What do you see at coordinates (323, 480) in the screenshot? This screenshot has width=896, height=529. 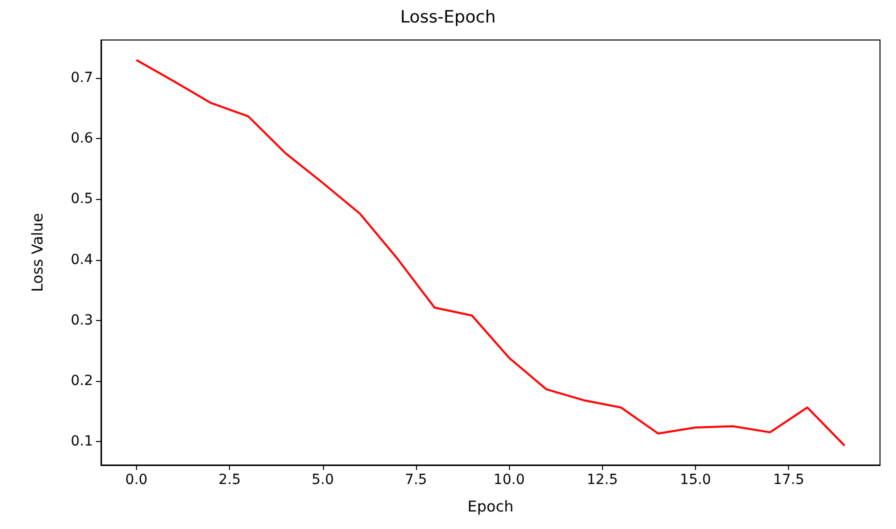 I see `x-tick-label: 5.0` at bounding box center [323, 480].